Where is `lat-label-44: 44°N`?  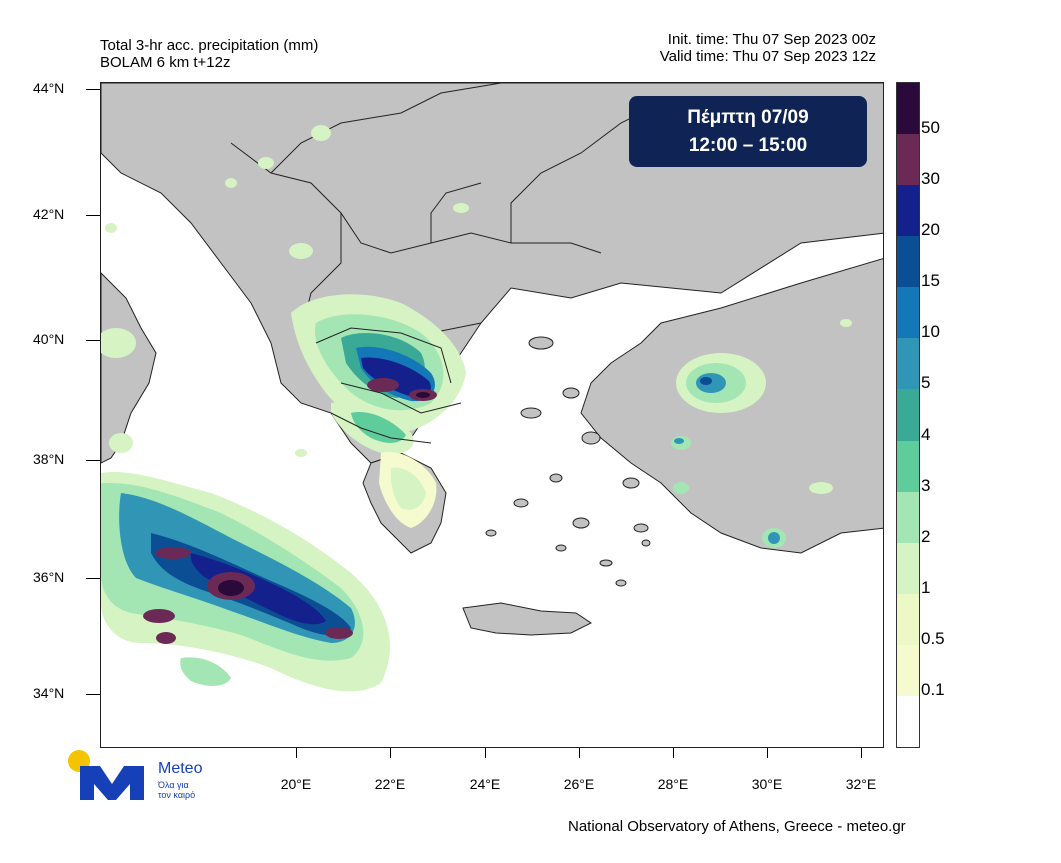 lat-label-44: 44°N is located at coordinates (49, 88).